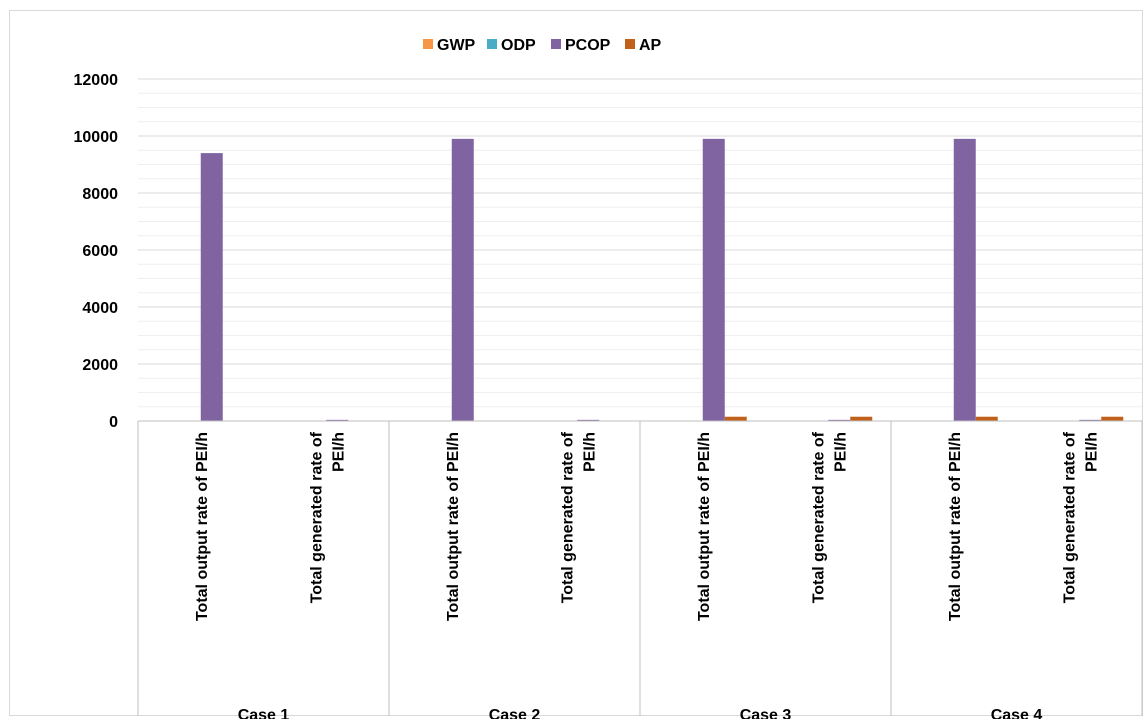 Image resolution: width=1145 pixels, height=719 pixels. Describe the element at coordinates (428, 44) in the screenshot. I see `legend-swatch-gwp` at that location.